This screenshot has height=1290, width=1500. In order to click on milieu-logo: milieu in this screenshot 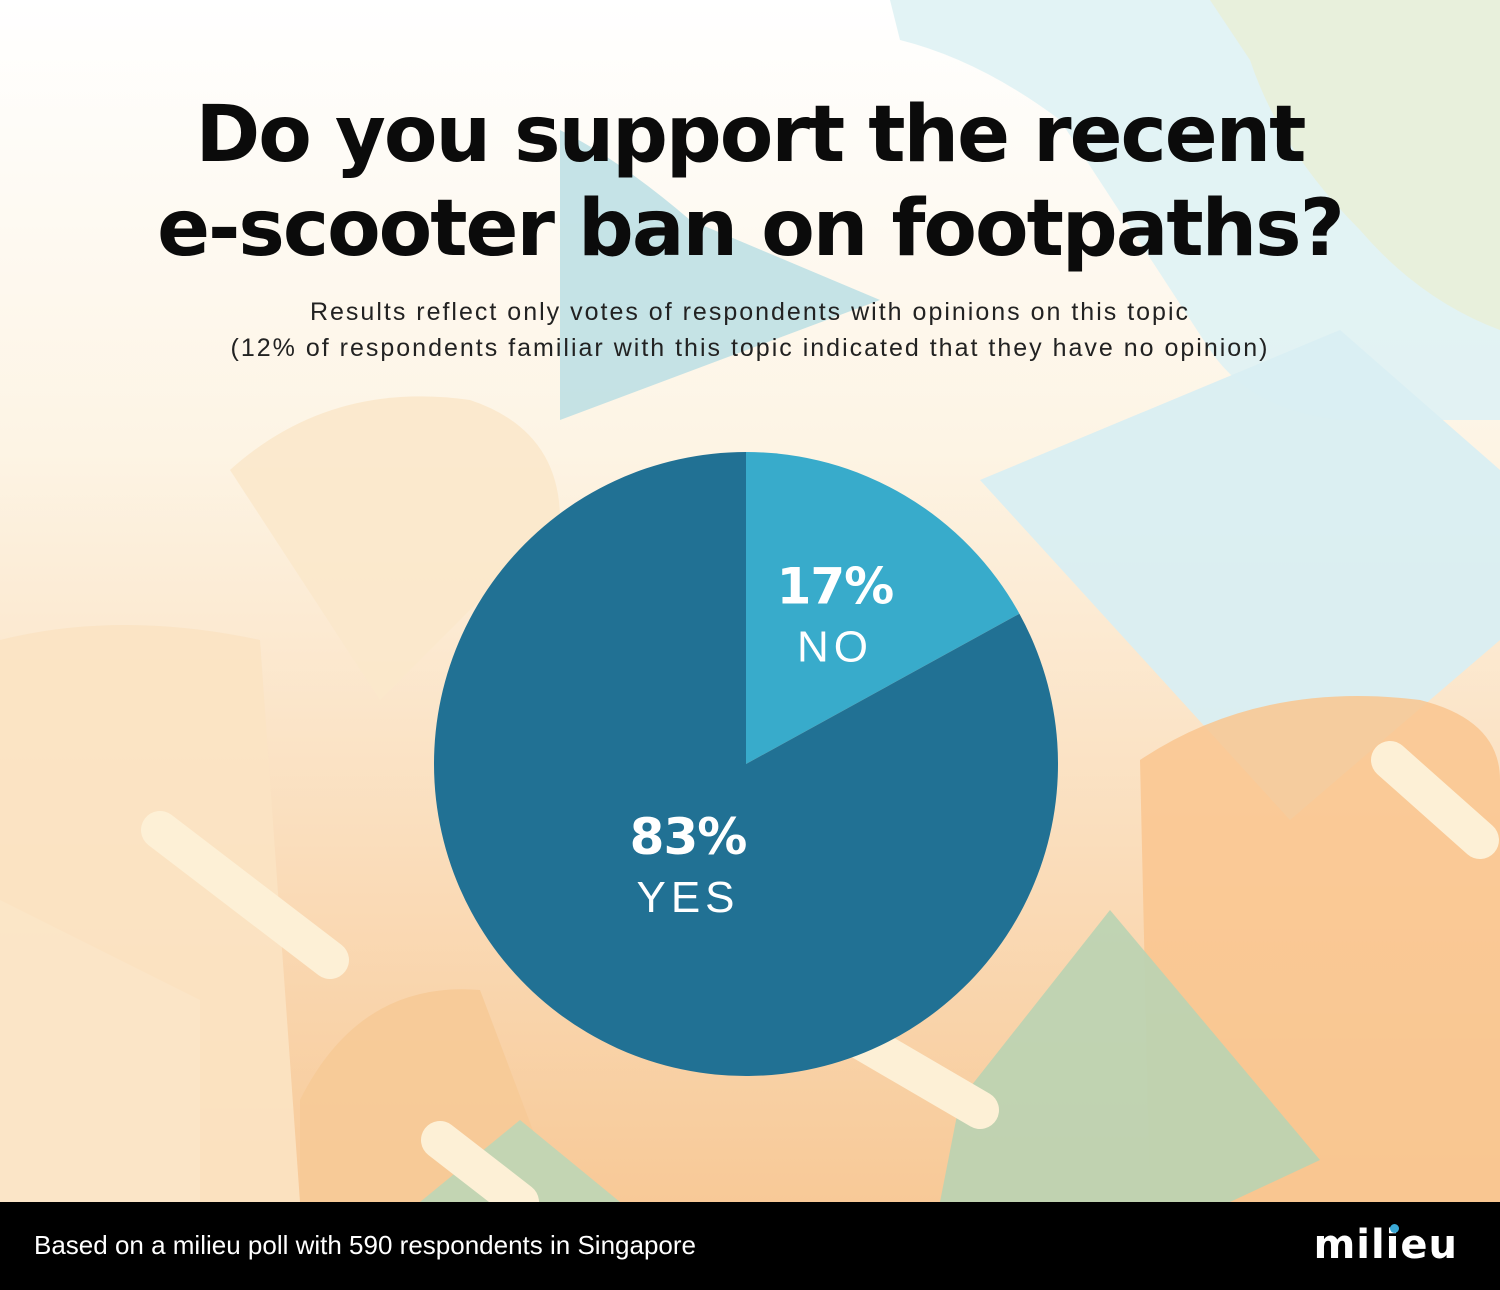, I will do `click(1386, 1245)`.